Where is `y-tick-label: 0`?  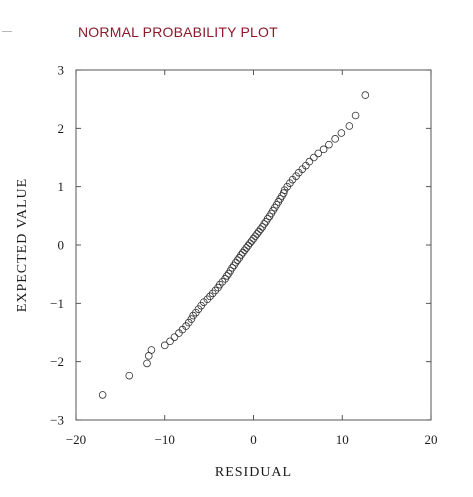
y-tick-label: 0 is located at coordinates (61, 245).